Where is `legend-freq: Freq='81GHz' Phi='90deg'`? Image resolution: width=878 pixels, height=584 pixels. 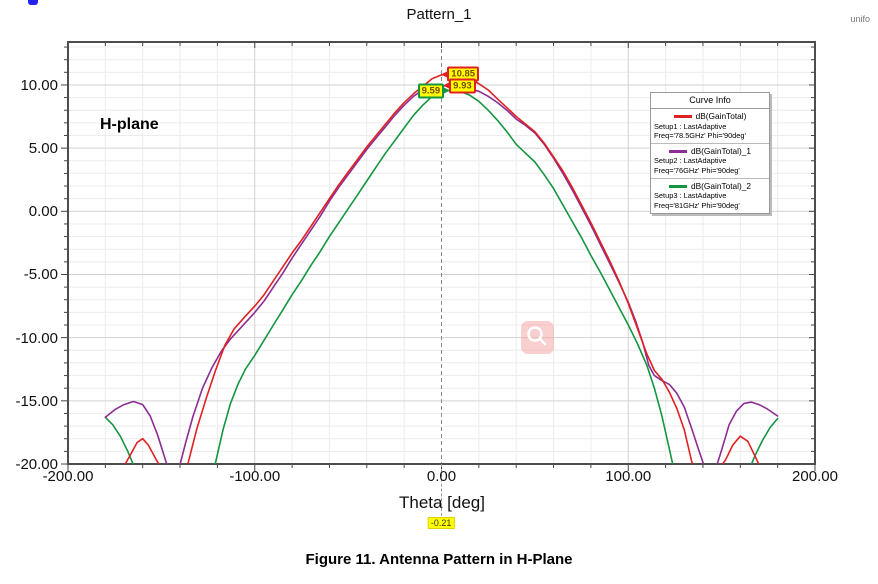 legend-freq: Freq='81GHz' Phi='90deg' is located at coordinates (697, 205).